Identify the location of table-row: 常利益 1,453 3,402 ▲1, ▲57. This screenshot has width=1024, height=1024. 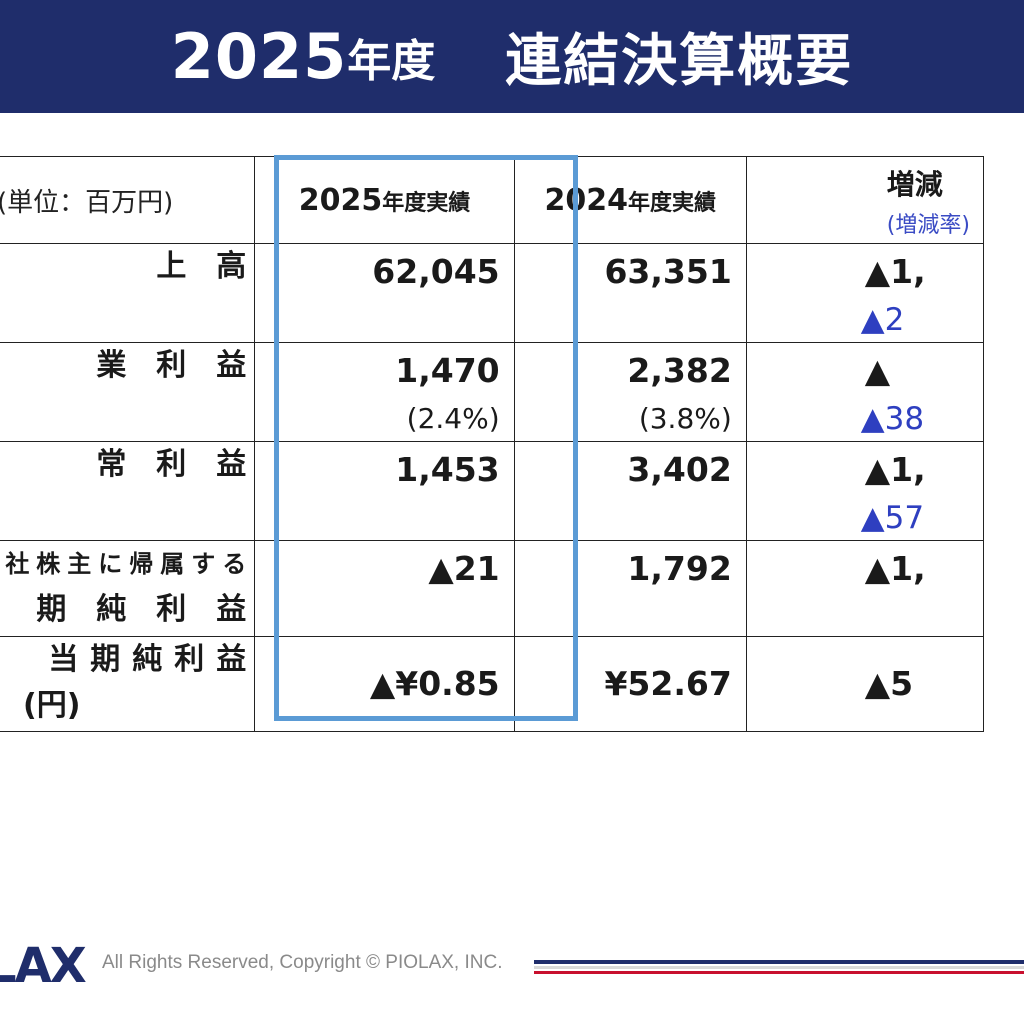
(492, 491).